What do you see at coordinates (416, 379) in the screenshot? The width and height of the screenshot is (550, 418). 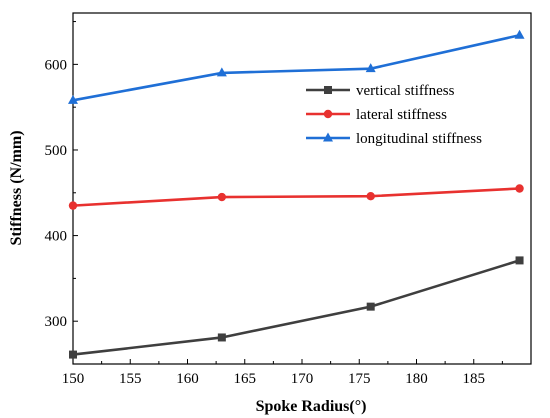 I see `x-tick-label: 180` at bounding box center [416, 379].